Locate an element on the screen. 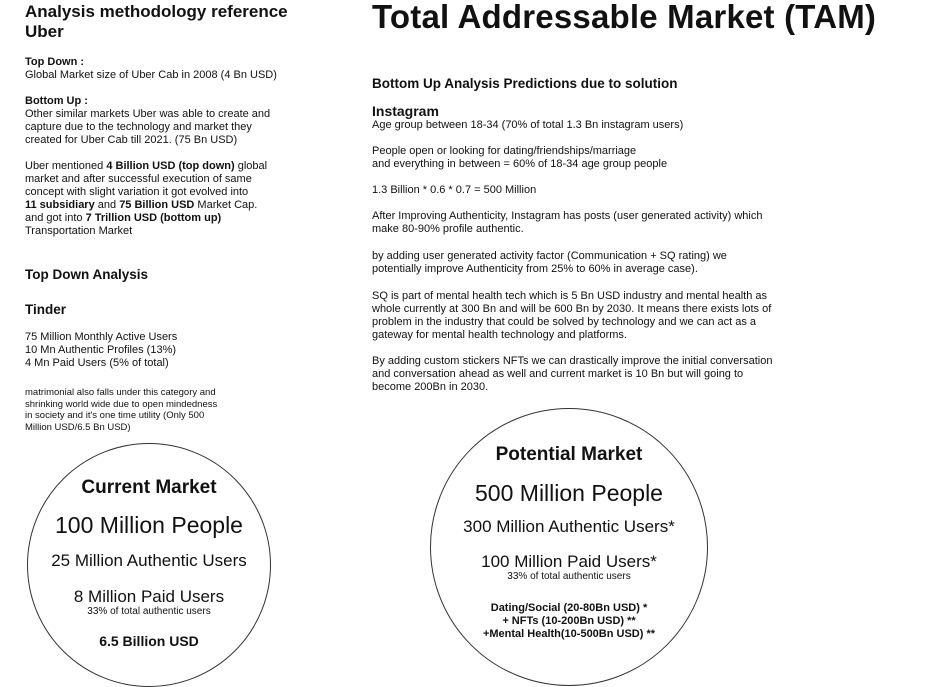  potential-market-authentic: 300 Million Authentic Users* is located at coordinates (569, 526).